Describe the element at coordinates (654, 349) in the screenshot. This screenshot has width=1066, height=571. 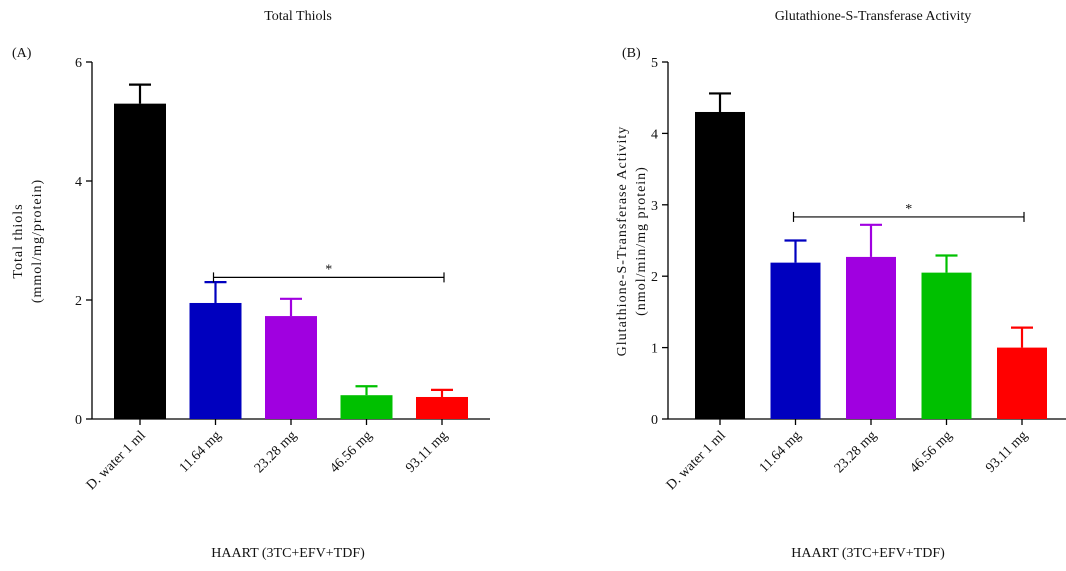
I see `y-tick-label: 1` at that location.